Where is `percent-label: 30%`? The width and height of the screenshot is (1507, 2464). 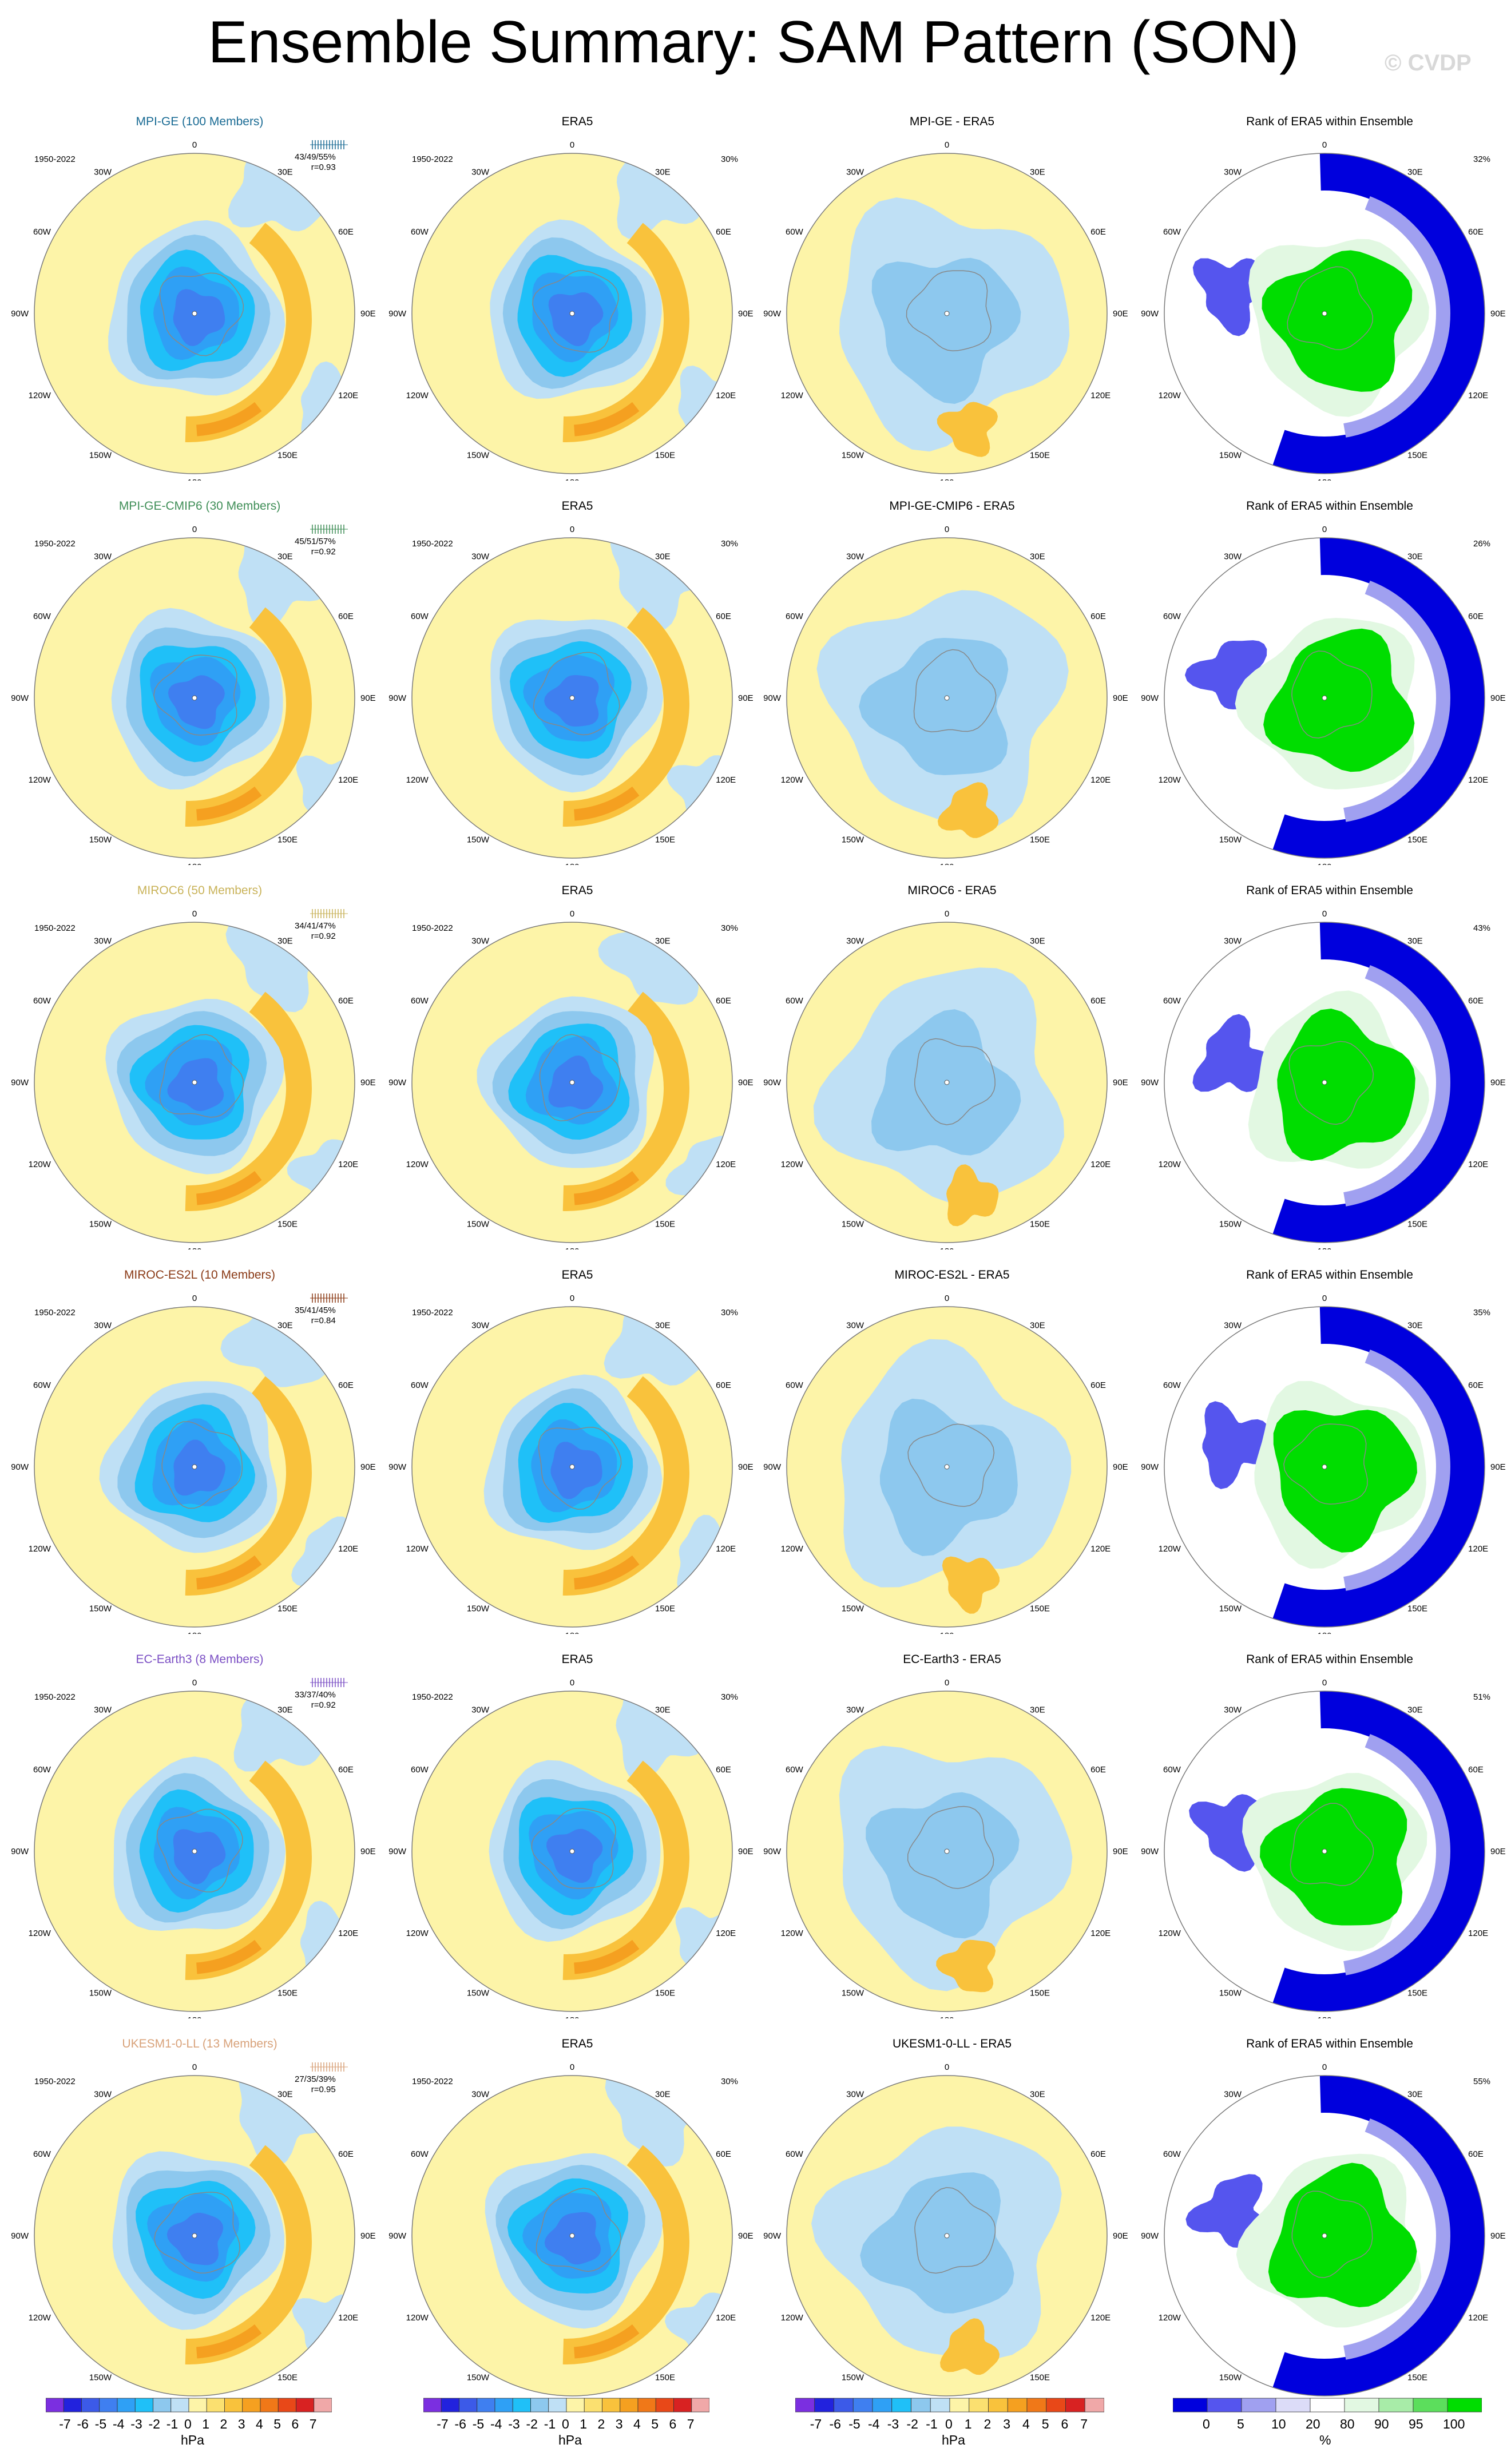 percent-label: 30% is located at coordinates (730, 159).